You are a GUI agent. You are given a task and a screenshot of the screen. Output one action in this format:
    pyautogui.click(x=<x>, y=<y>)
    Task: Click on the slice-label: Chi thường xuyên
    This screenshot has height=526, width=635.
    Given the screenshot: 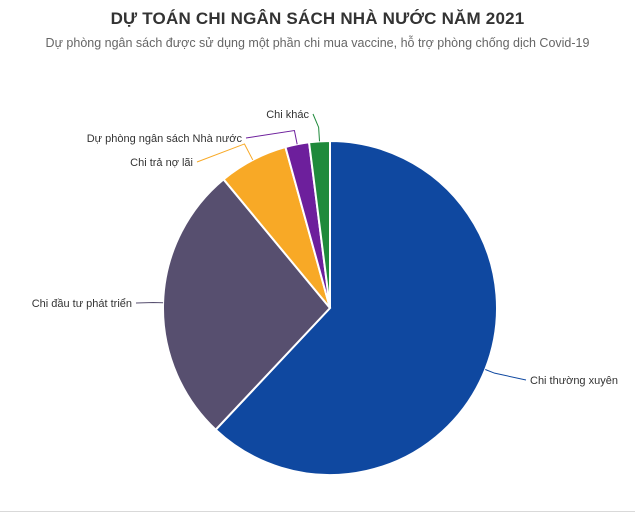 What is the action you would take?
    pyautogui.click(x=574, y=381)
    